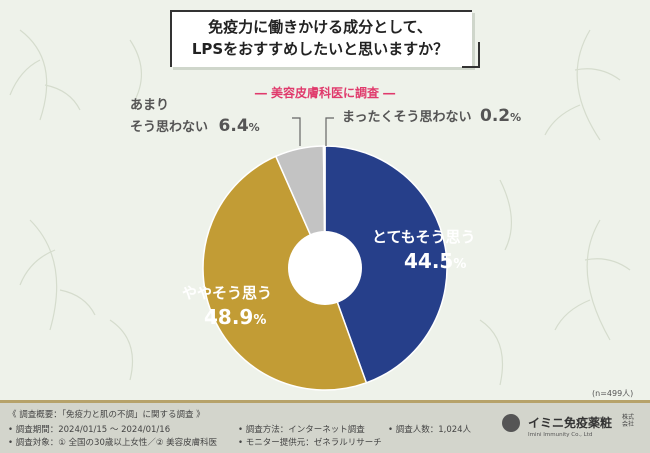 This screenshot has width=650, height=453. I want to click on label-mattaku-text: まったくそう思わない, so click(407, 117).